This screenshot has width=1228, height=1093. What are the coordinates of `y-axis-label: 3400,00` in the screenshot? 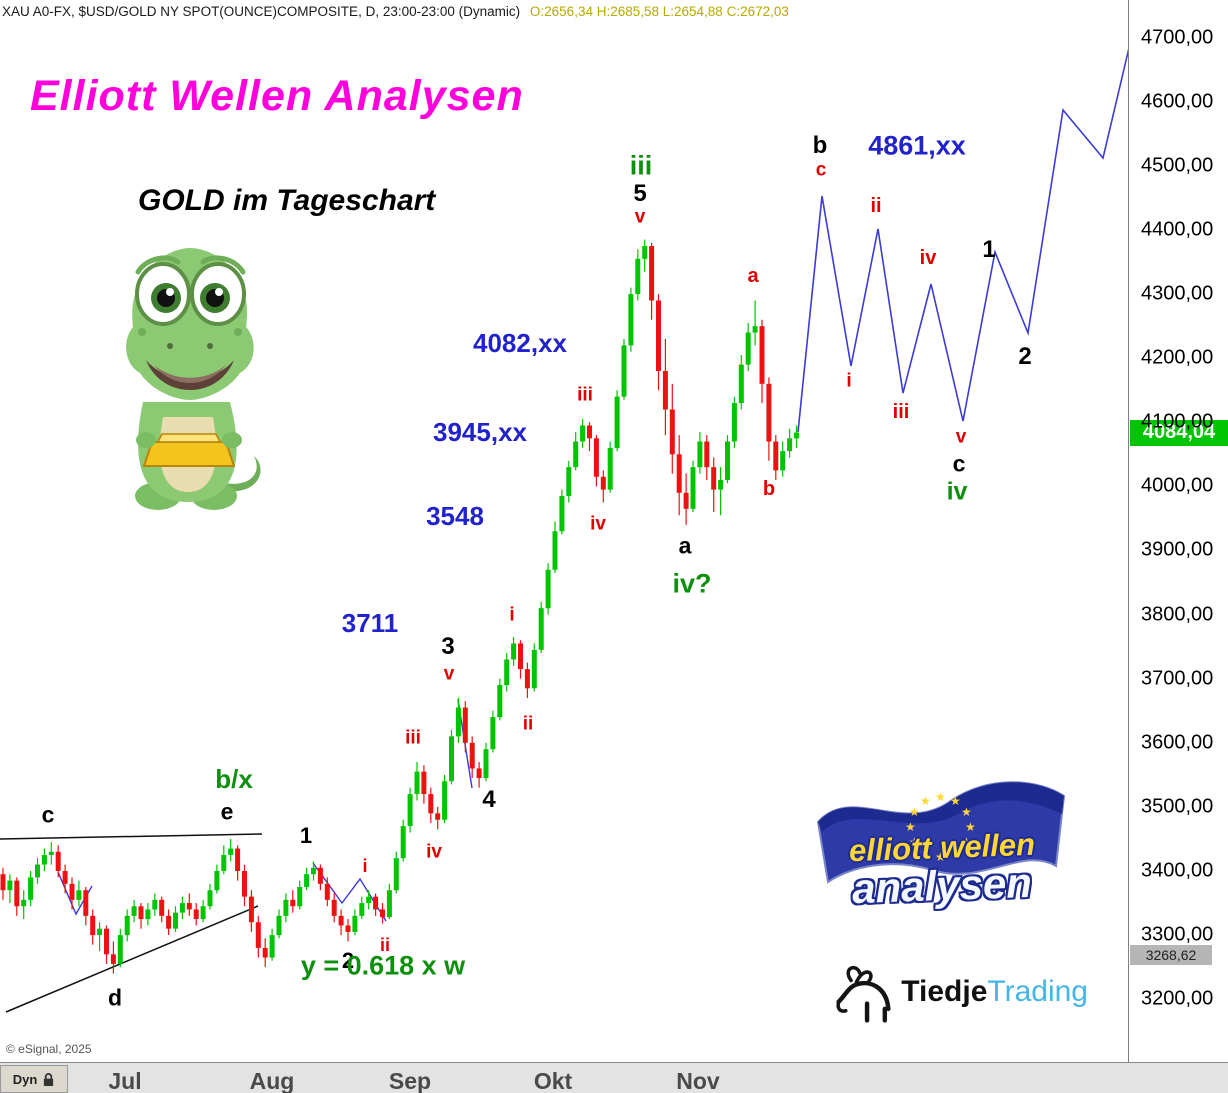 It's located at (1177, 870).